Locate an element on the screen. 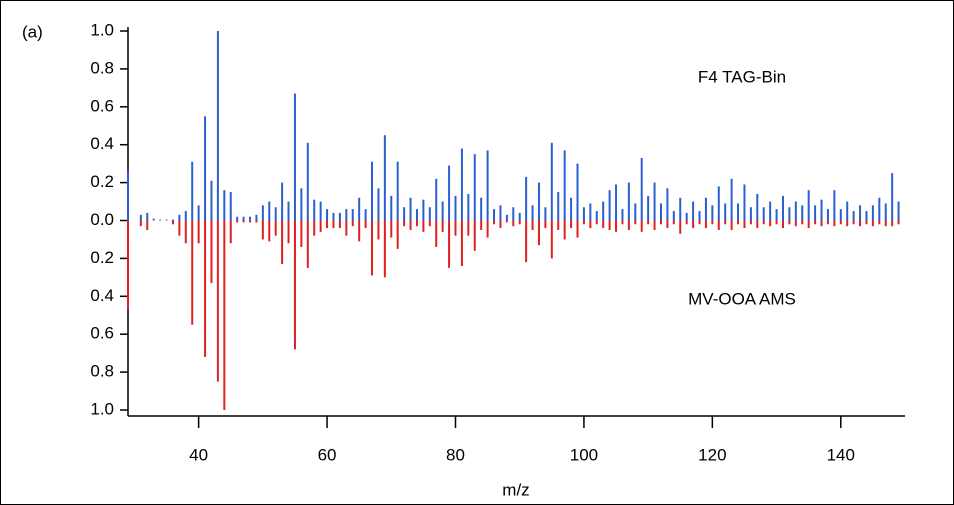 This screenshot has height=505, width=954. y-tick-label: 1.0 is located at coordinates (102, 408).